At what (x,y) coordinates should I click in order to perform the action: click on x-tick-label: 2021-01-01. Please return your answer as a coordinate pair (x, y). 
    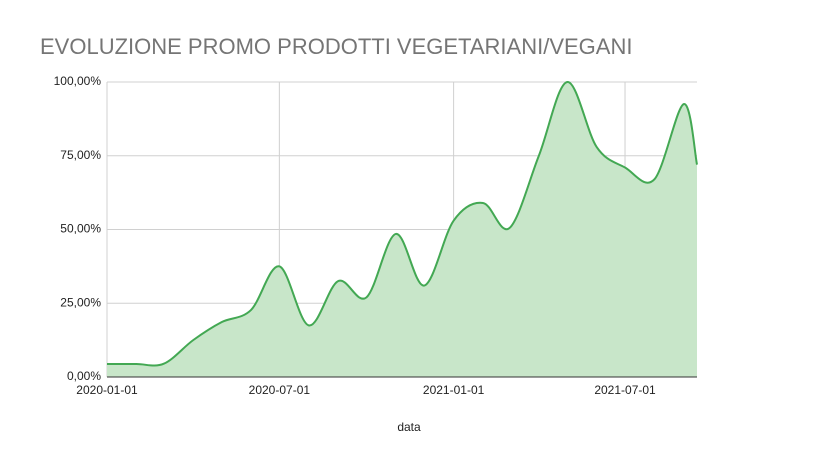
    Looking at the image, I should click on (454, 390).